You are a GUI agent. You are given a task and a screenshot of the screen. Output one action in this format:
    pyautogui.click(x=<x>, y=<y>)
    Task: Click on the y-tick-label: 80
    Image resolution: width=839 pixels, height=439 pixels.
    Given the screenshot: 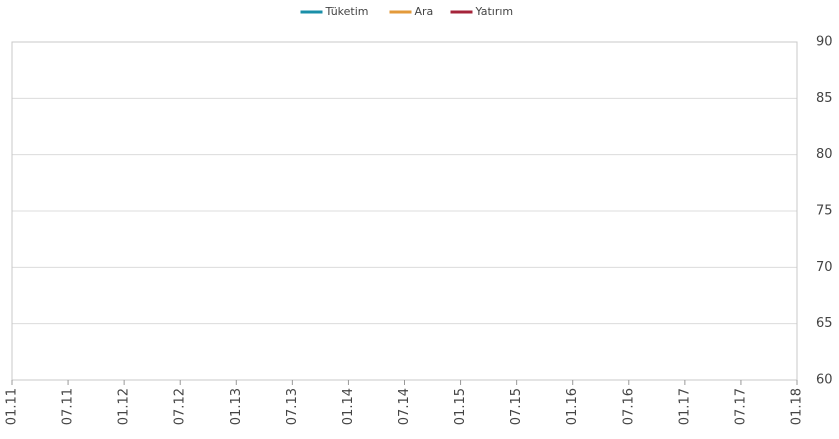 What is the action you would take?
    pyautogui.click(x=824, y=154)
    